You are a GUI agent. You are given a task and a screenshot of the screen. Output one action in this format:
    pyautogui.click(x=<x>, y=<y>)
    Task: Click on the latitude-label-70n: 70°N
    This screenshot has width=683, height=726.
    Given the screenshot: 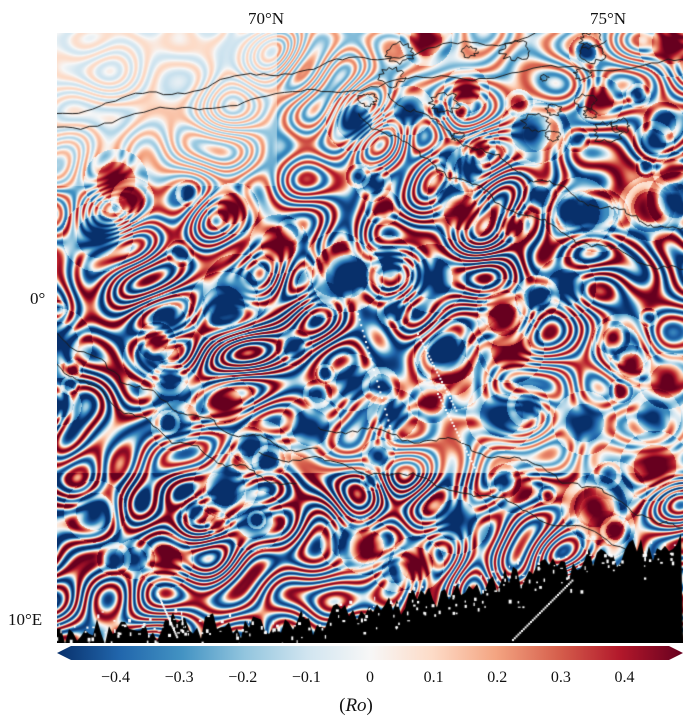 What is the action you would take?
    pyautogui.click(x=266, y=18)
    